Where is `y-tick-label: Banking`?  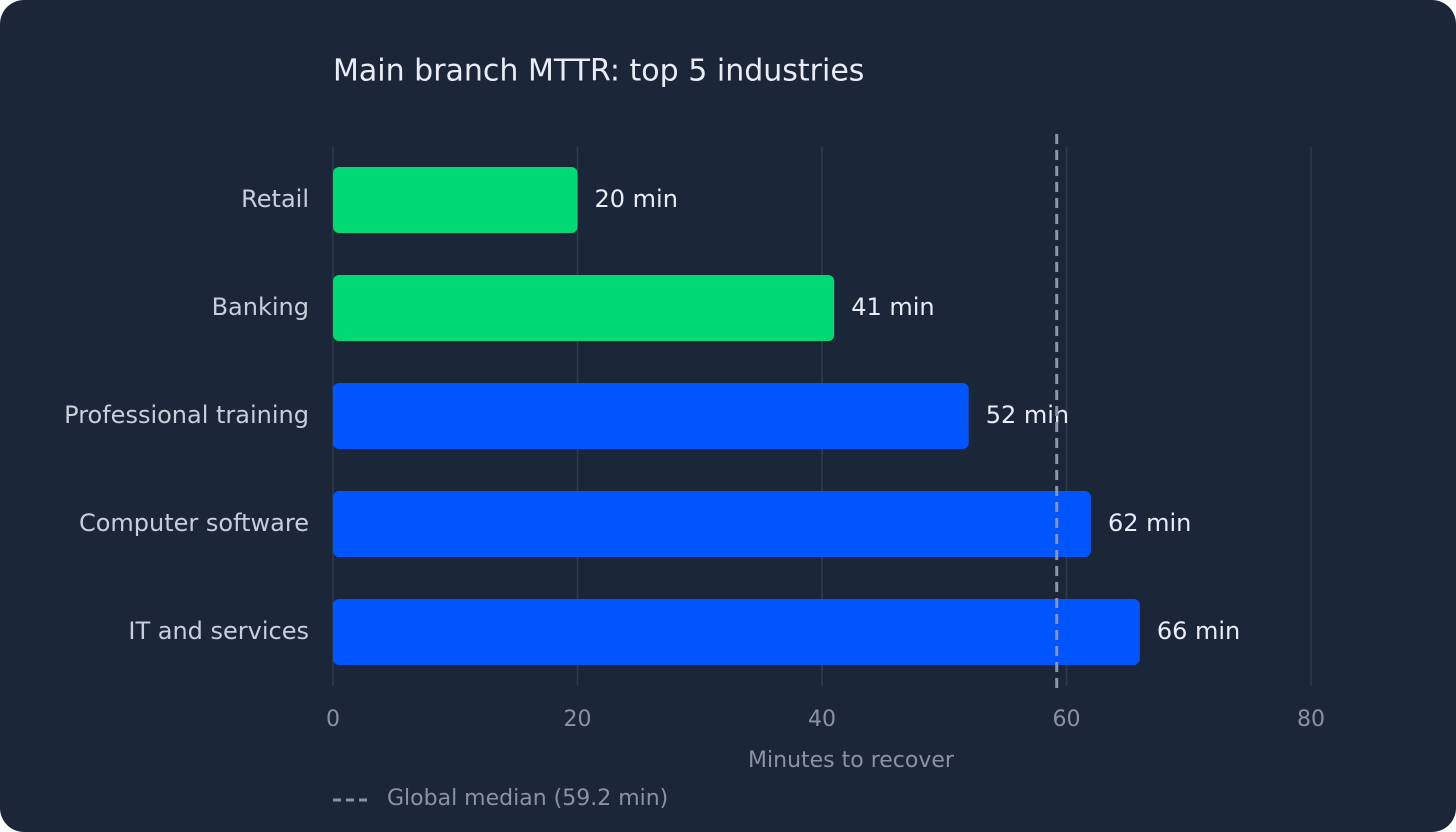 y-tick-label: Banking is located at coordinates (260, 307).